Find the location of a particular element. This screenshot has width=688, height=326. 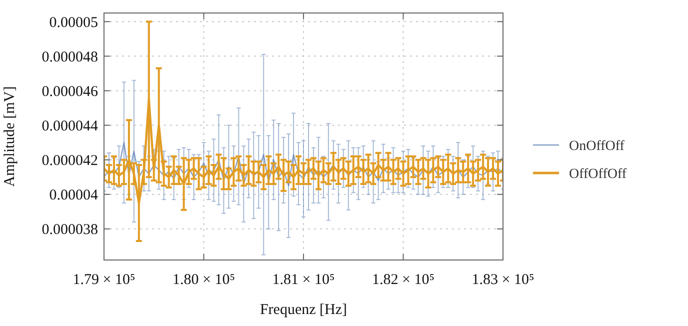

x-tick-label: 1.80 × 10⁵ is located at coordinates (203, 280).